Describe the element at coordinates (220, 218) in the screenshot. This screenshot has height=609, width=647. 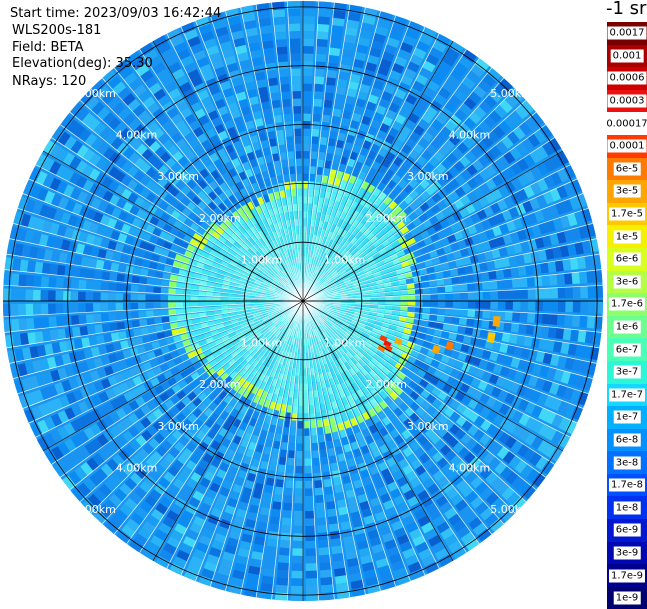
I see `range-ring-label: 2.00km` at that location.